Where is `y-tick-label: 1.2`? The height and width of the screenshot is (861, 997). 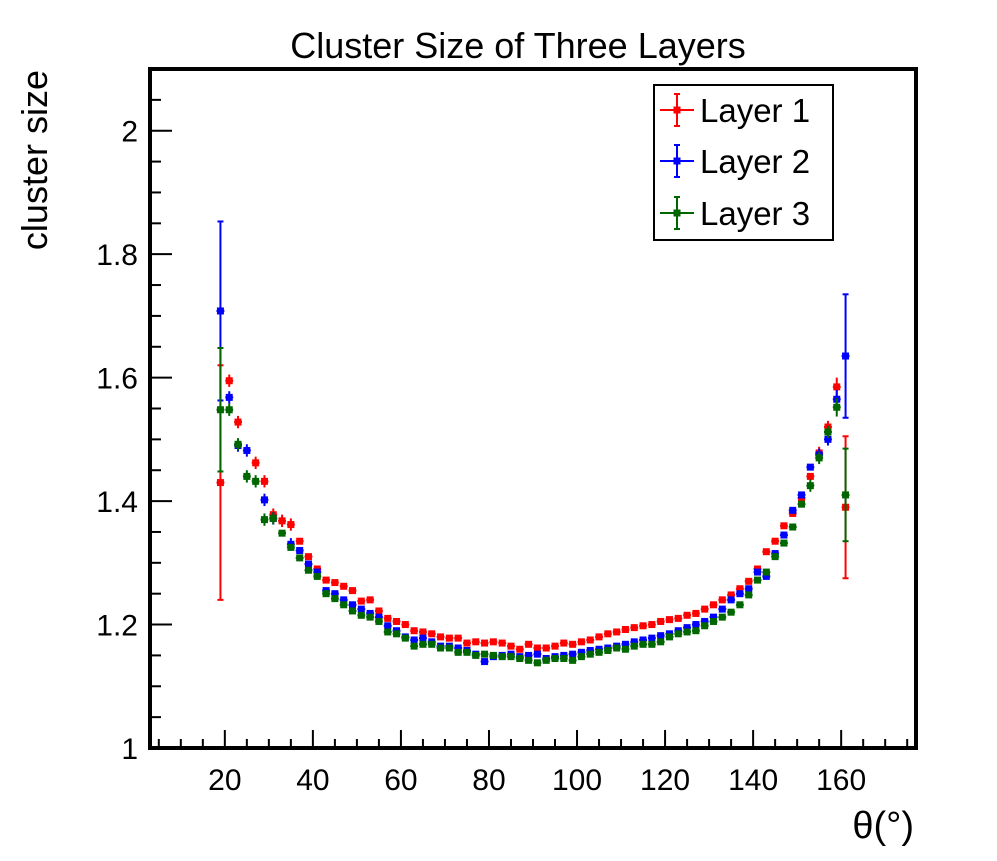
y-tick-label: 1.2 is located at coordinates (117, 626).